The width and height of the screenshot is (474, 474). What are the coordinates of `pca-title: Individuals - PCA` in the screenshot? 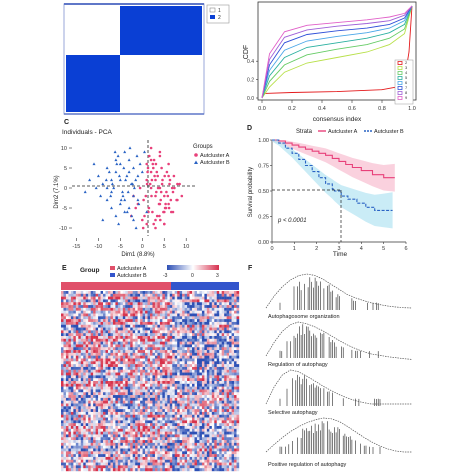 It's located at (87, 132).